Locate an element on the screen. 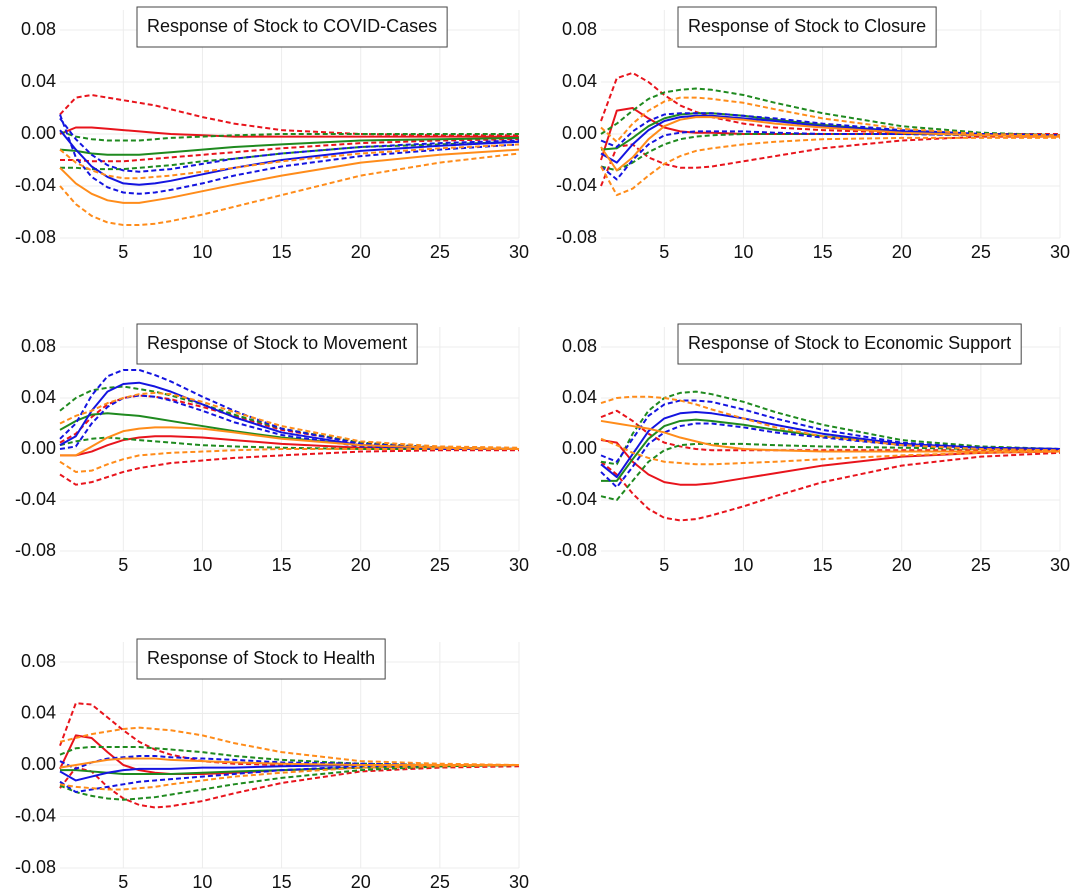 This screenshot has width=1082, height=895. panel-title: Response of Stock to Economic Support is located at coordinates (849, 343).